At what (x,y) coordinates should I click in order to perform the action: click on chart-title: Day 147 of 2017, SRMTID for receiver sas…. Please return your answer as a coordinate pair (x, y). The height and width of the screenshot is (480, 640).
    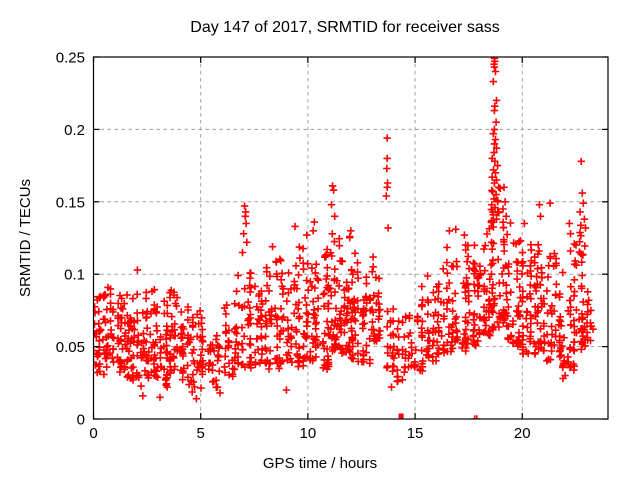
    Looking at the image, I should click on (344, 27).